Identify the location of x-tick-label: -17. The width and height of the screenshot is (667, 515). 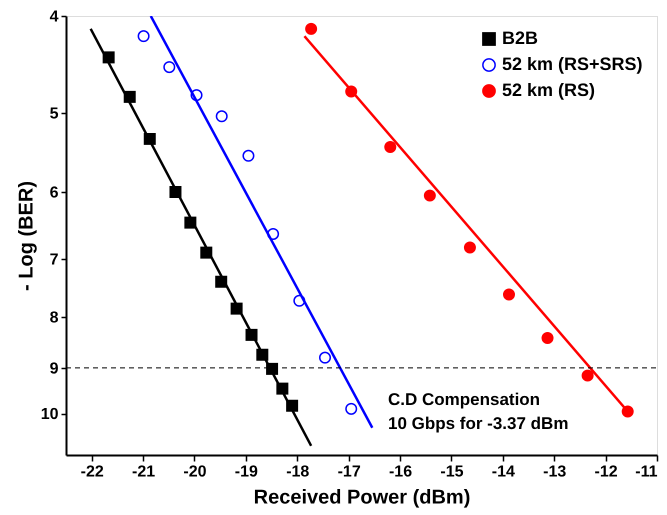
(349, 472).